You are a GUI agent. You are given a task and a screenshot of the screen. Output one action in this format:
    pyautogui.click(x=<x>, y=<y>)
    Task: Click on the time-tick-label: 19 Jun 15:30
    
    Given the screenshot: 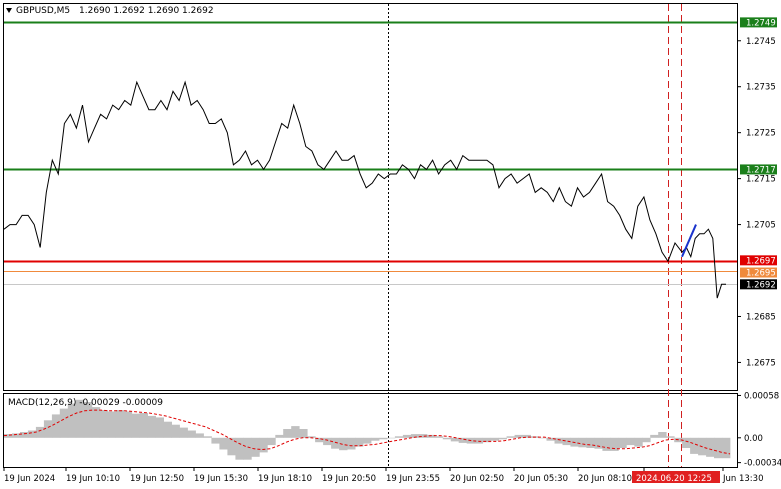 What is the action you would take?
    pyautogui.click(x=221, y=479)
    